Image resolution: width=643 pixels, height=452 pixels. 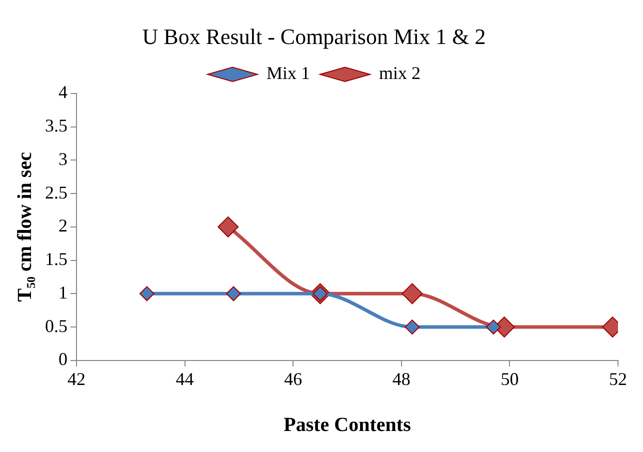 What do you see at coordinates (63, 226) in the screenshot?
I see `y-tick-label: 2` at bounding box center [63, 226].